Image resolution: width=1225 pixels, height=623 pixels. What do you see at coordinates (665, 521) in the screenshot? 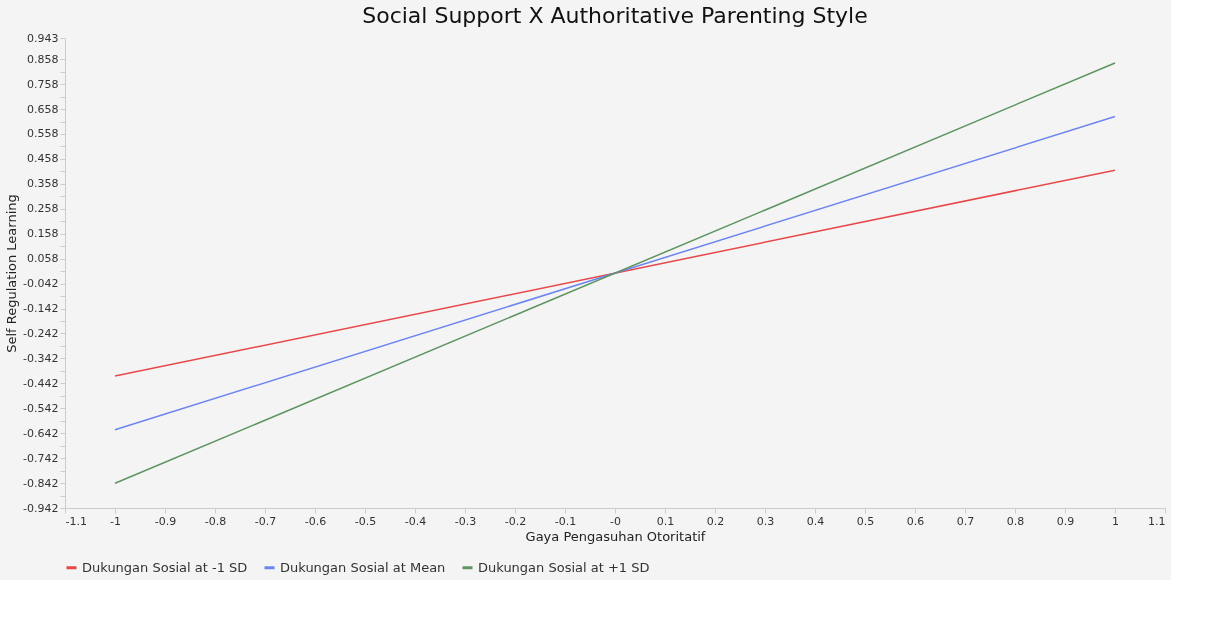
I see `x-tick-label: 0.1` at bounding box center [665, 521].